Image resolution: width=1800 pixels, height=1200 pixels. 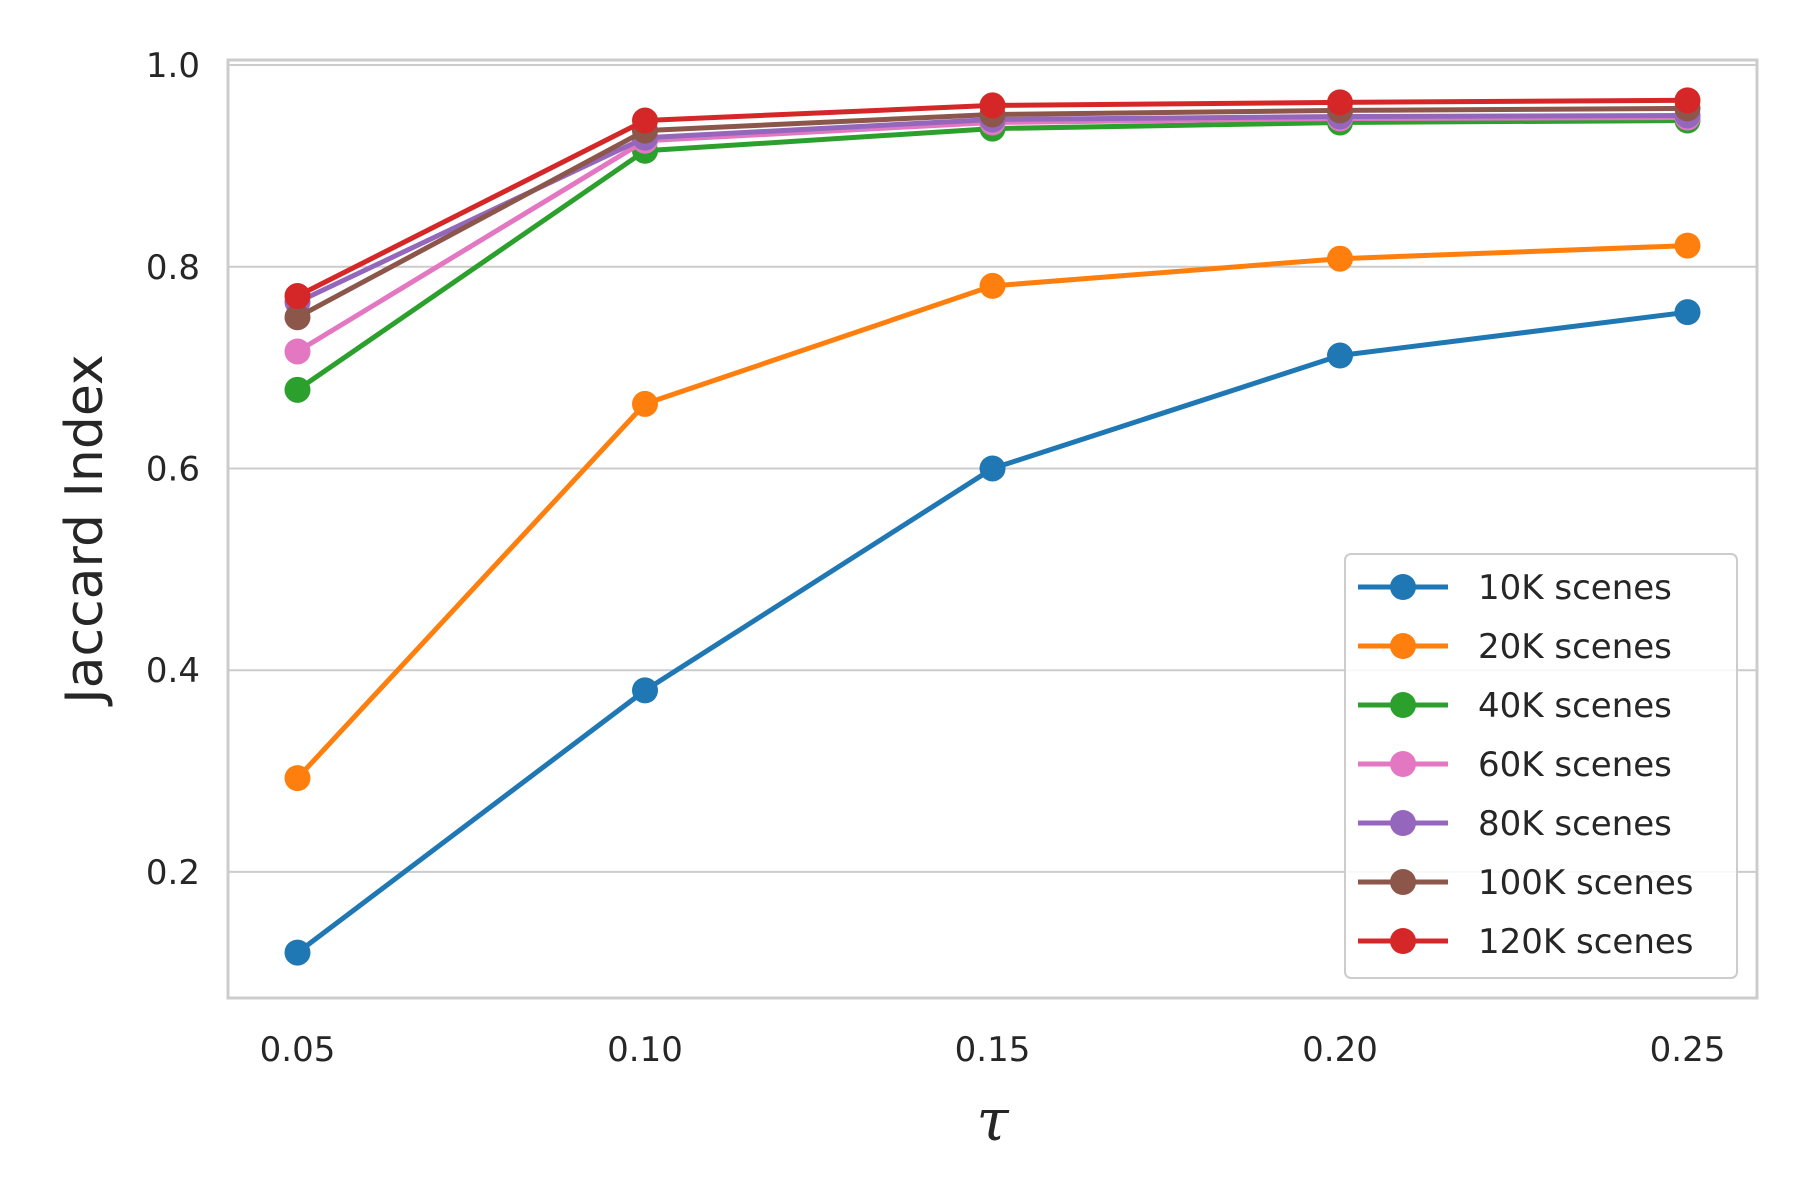 I want to click on x-tick-label: 0.10, so click(x=645, y=1050).